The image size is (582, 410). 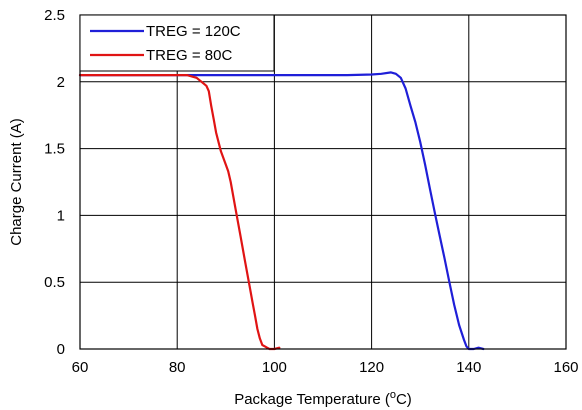 What do you see at coordinates (61, 82) in the screenshot?
I see `y-tick-label: 2` at bounding box center [61, 82].